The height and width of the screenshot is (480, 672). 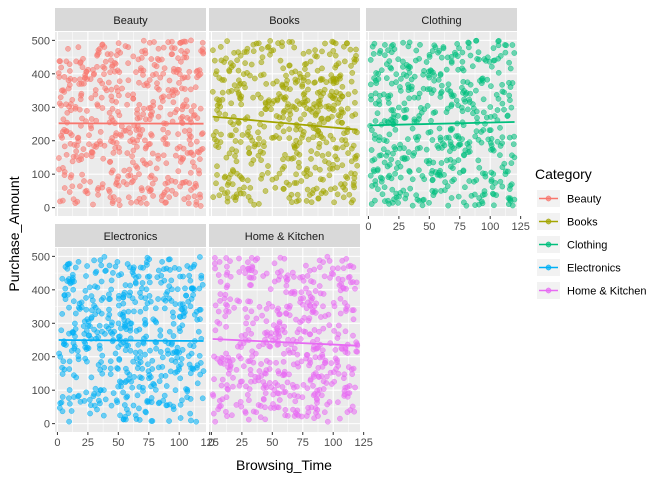 What do you see at coordinates (584, 200) in the screenshot?
I see `legend-label: Beauty` at bounding box center [584, 200].